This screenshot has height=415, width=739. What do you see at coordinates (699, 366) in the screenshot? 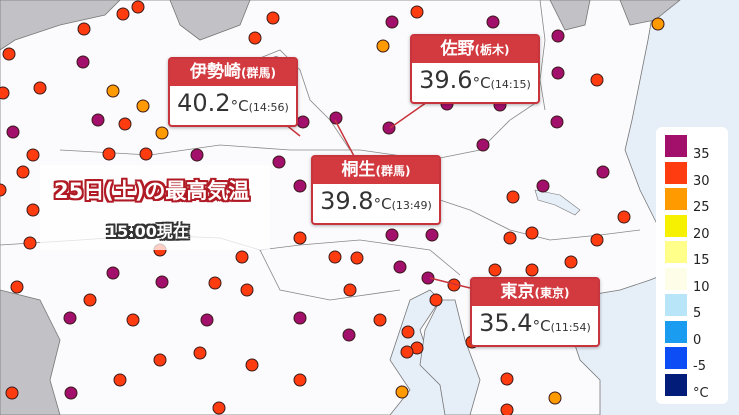
I see `legend-label: -5` at bounding box center [699, 366].